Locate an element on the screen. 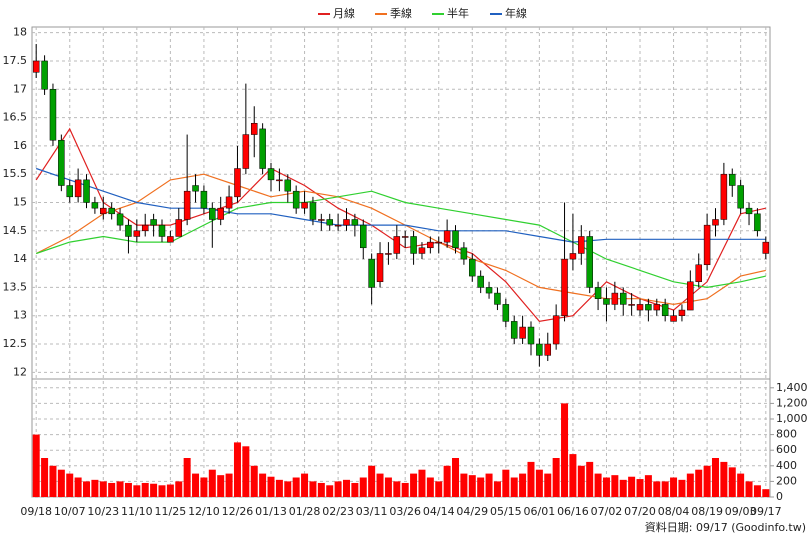  y2-tick-label: 800 is located at coordinates (786, 434).